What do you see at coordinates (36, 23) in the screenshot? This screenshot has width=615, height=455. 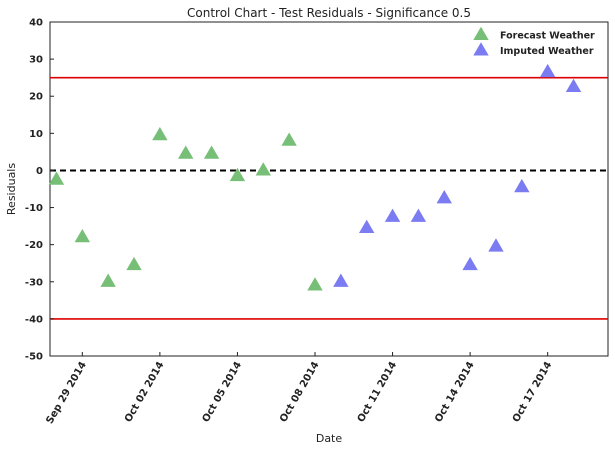 I see `y-tick-label: 40` at bounding box center [36, 23].